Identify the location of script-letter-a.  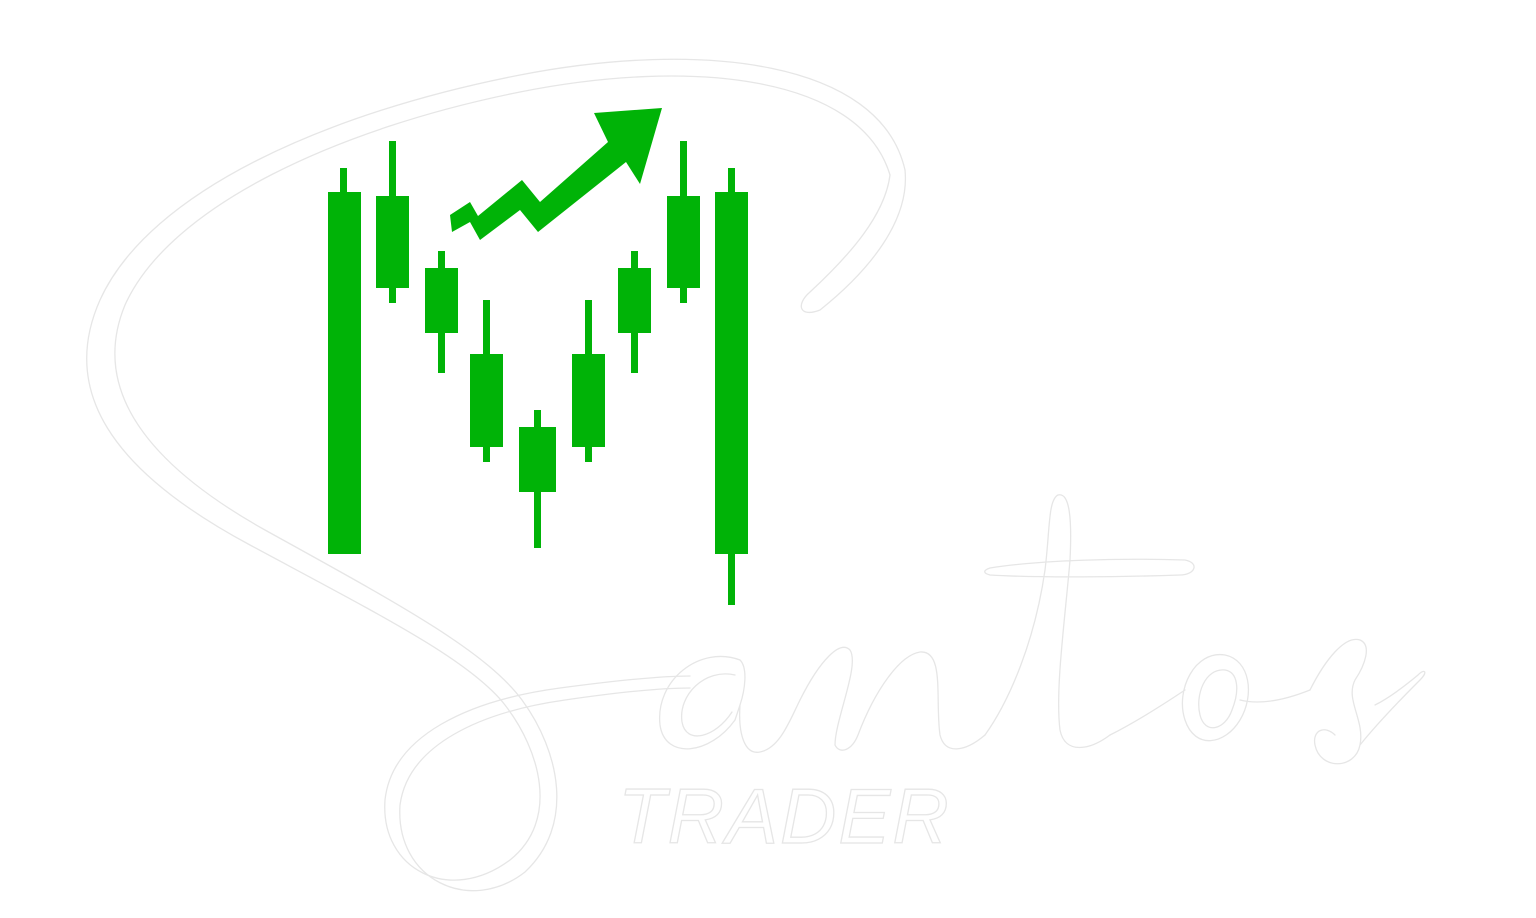
(730, 704).